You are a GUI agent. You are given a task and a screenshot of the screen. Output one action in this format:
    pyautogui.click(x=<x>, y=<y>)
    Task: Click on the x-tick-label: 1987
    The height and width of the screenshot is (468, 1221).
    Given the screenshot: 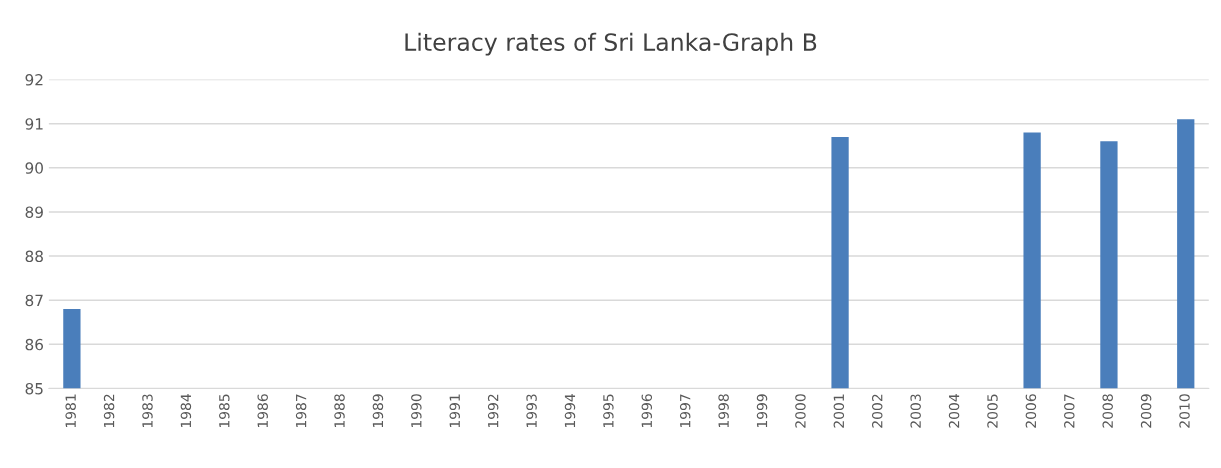 What is the action you would take?
    pyautogui.click(x=301, y=411)
    